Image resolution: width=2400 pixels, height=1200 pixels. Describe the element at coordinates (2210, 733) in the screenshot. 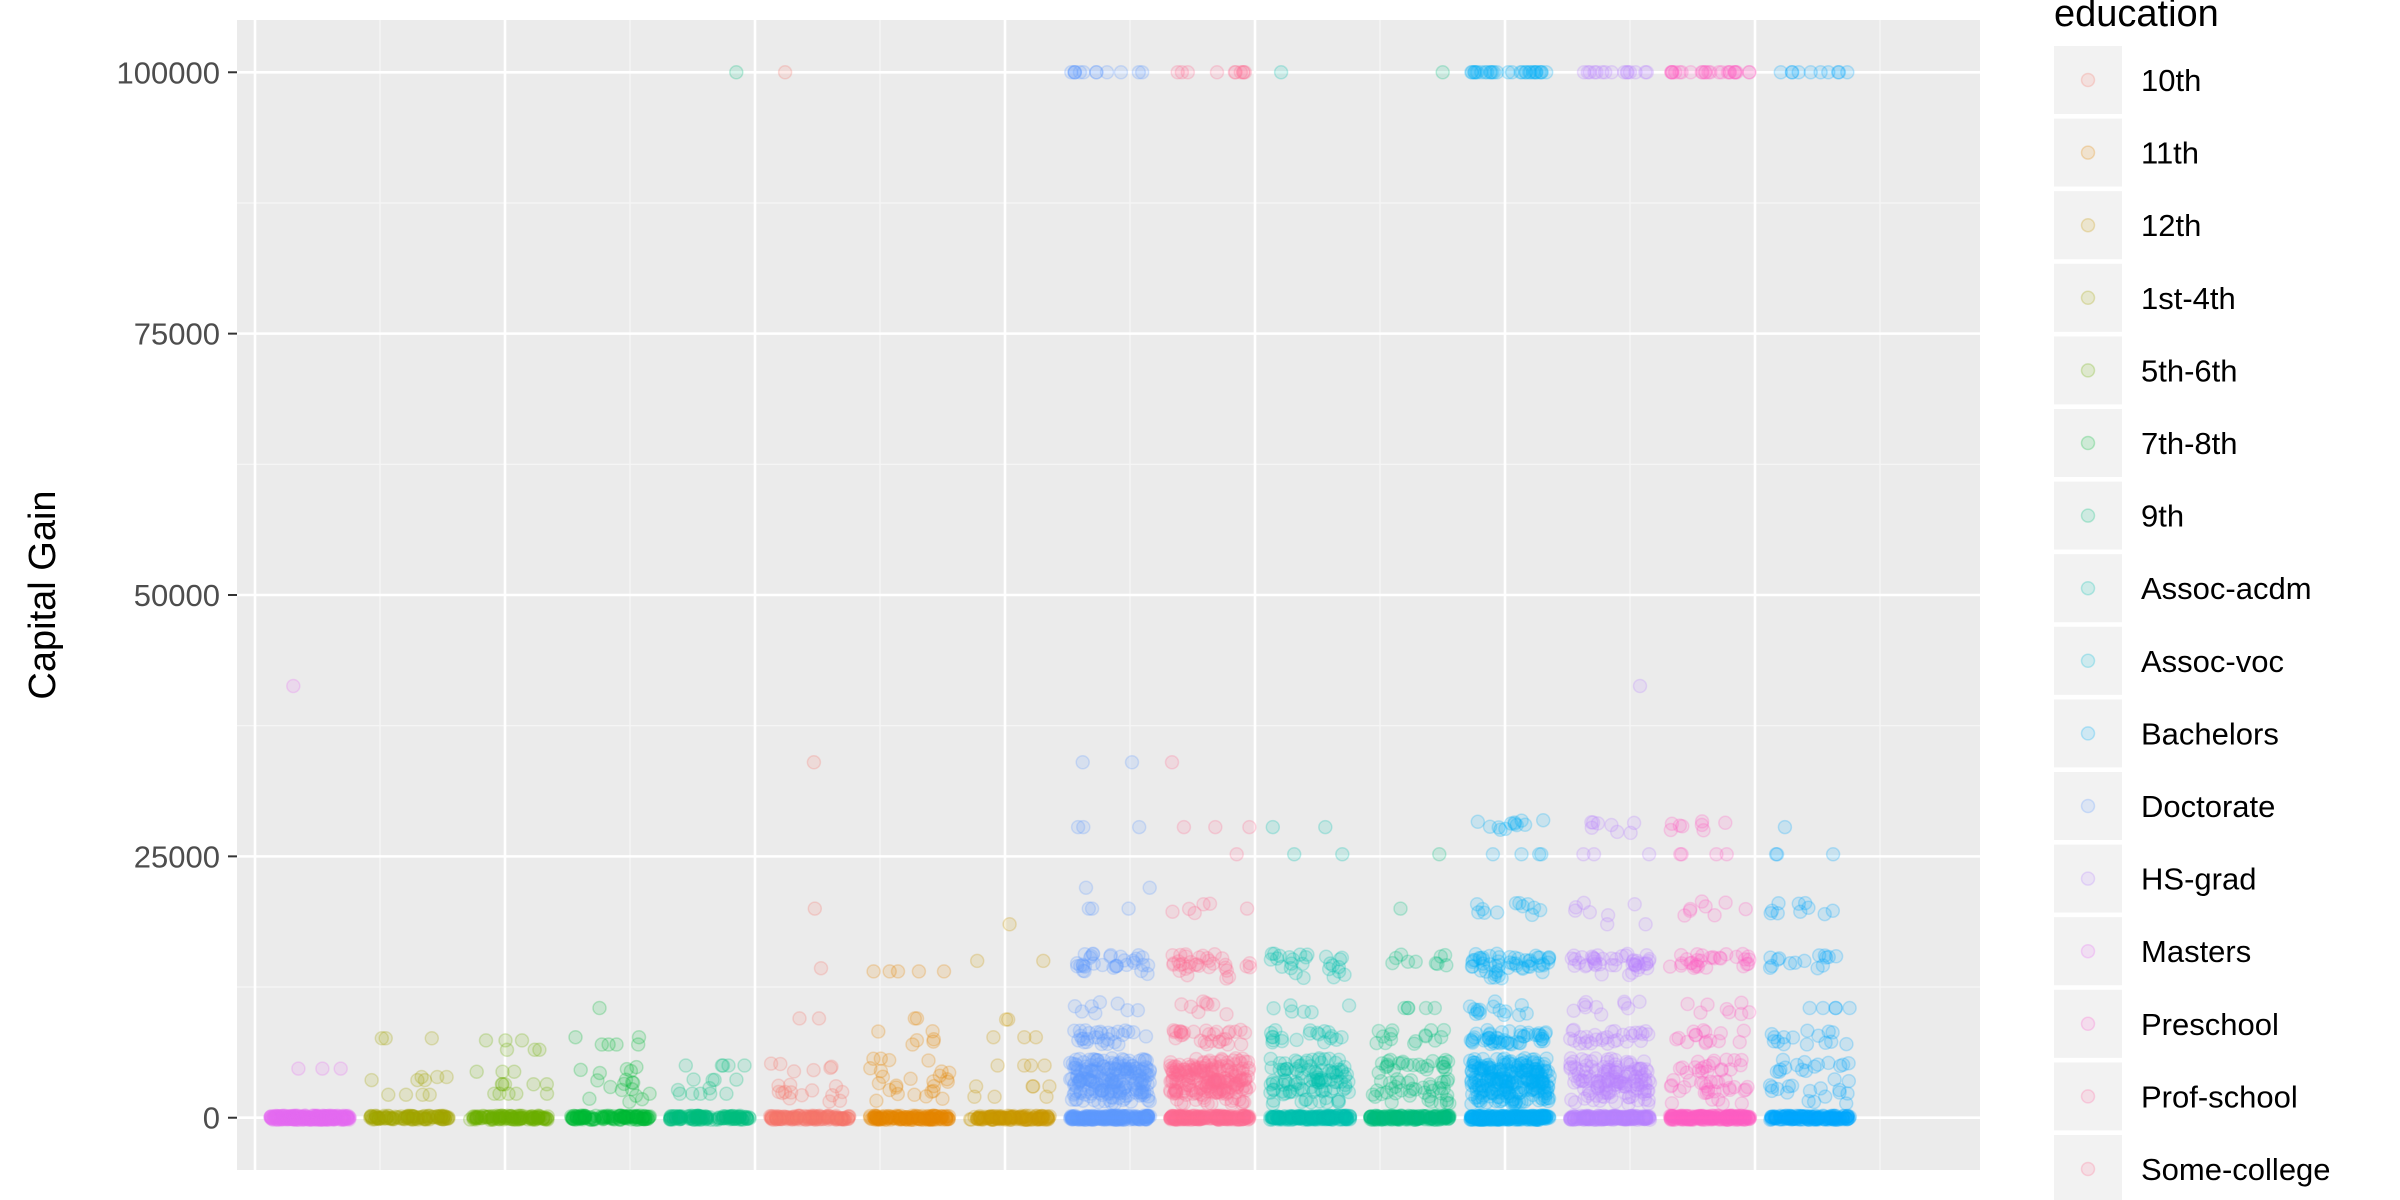

I see `legend-label: Bachelors` at that location.